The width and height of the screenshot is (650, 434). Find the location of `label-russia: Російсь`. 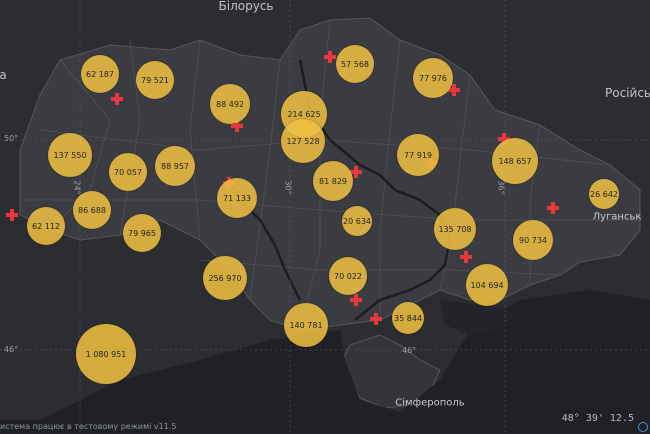

label-russia: Російсь is located at coordinates (627, 93).